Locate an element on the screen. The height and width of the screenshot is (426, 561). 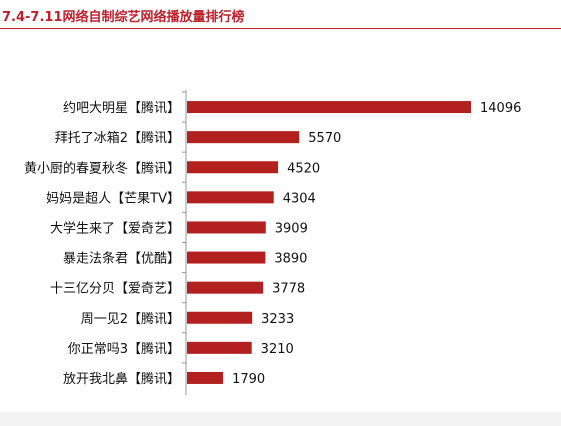
data-label: 3233 is located at coordinates (277, 319).